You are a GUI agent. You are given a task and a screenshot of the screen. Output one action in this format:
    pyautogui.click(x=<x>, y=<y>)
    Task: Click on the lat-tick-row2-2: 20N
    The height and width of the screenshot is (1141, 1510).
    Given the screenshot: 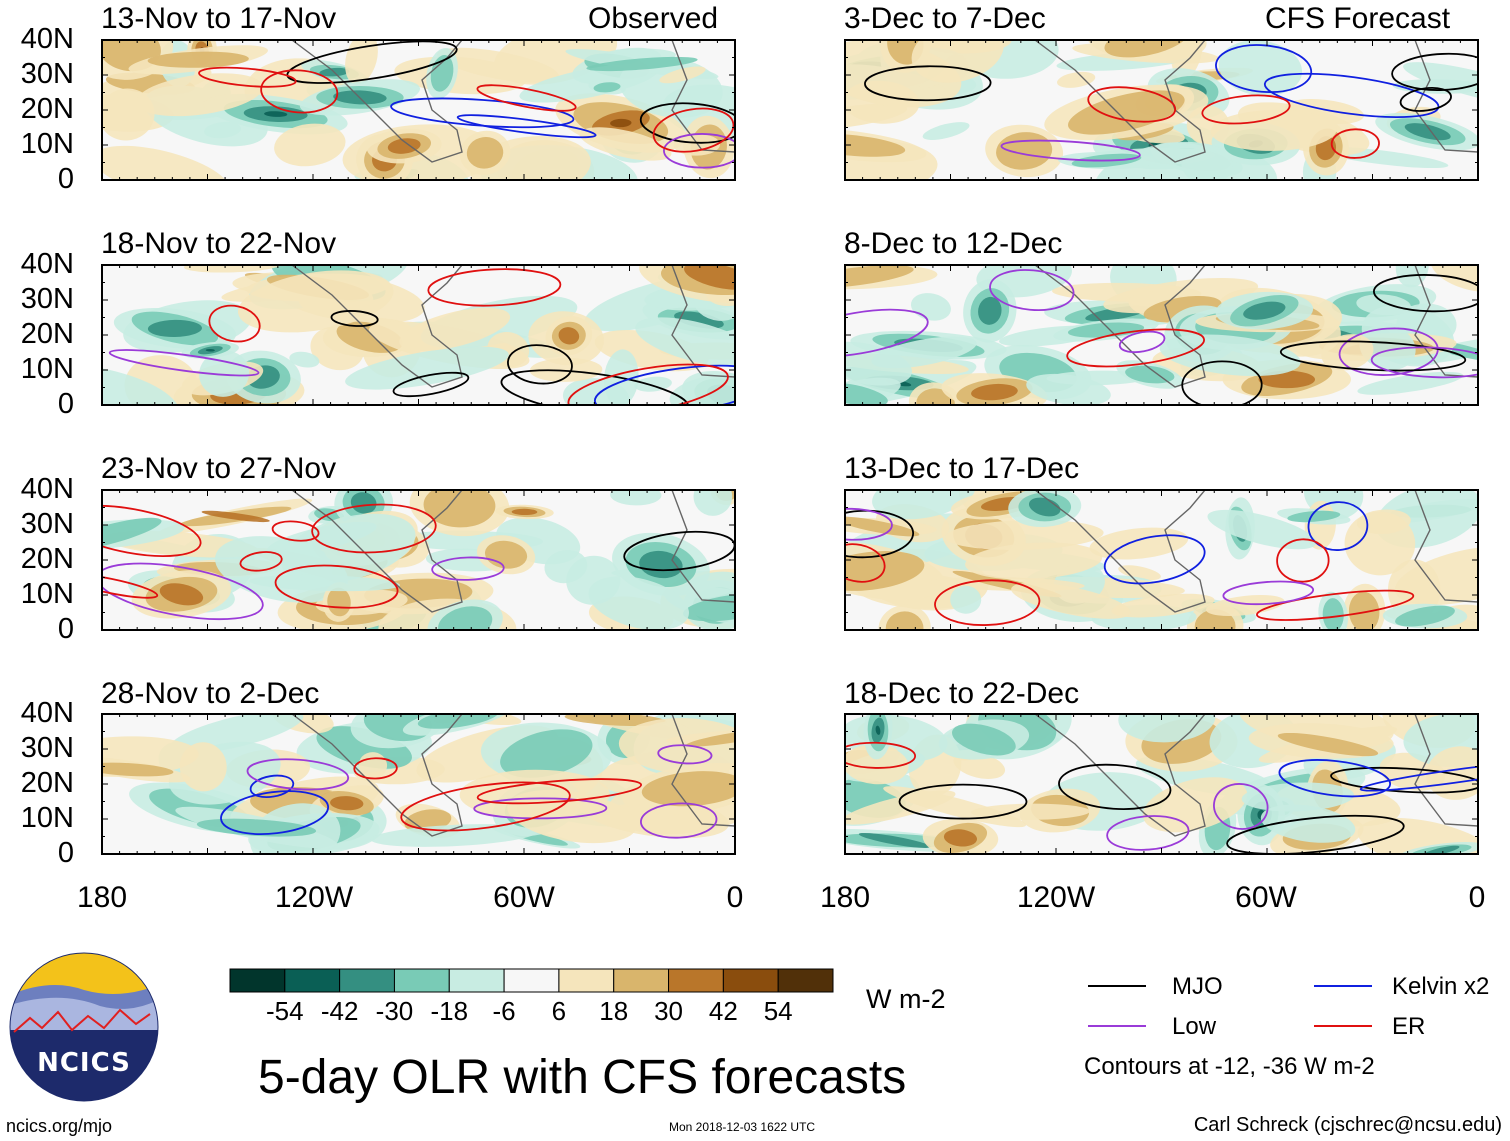 What is the action you would take?
    pyautogui.click(x=47, y=559)
    